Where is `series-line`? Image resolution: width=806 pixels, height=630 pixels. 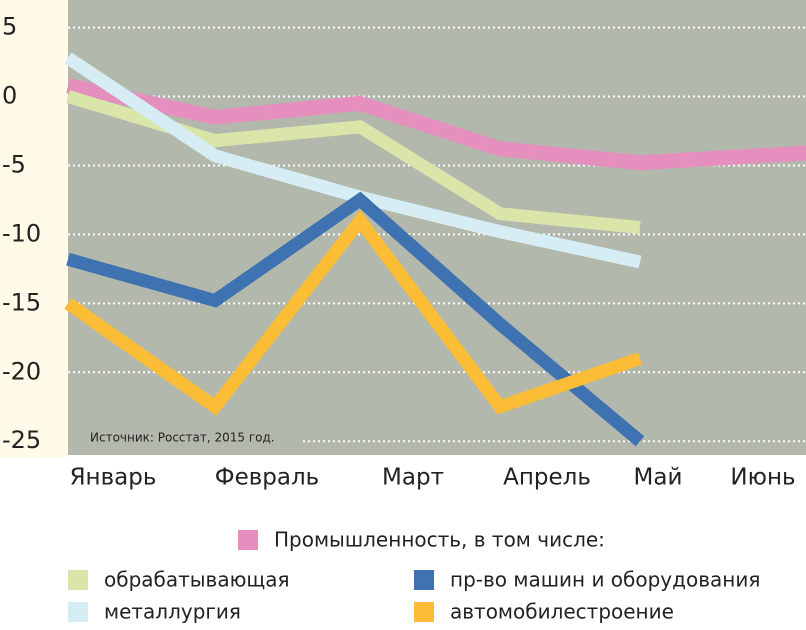 series-line is located at coordinates (436, 124).